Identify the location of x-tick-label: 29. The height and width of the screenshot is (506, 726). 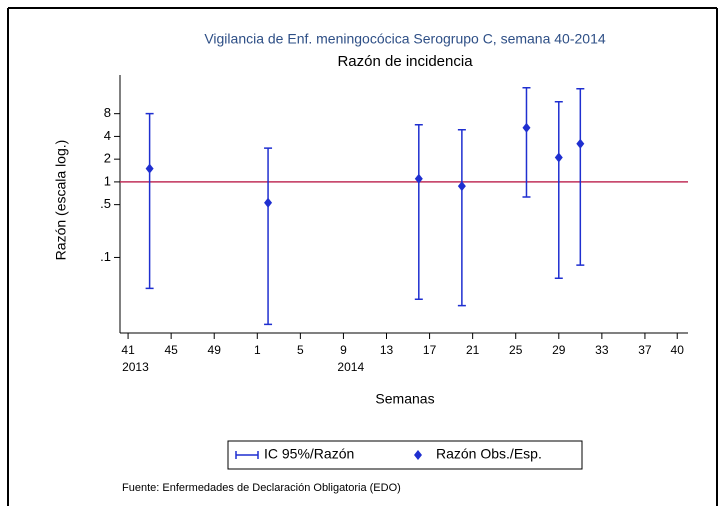
(559, 350).